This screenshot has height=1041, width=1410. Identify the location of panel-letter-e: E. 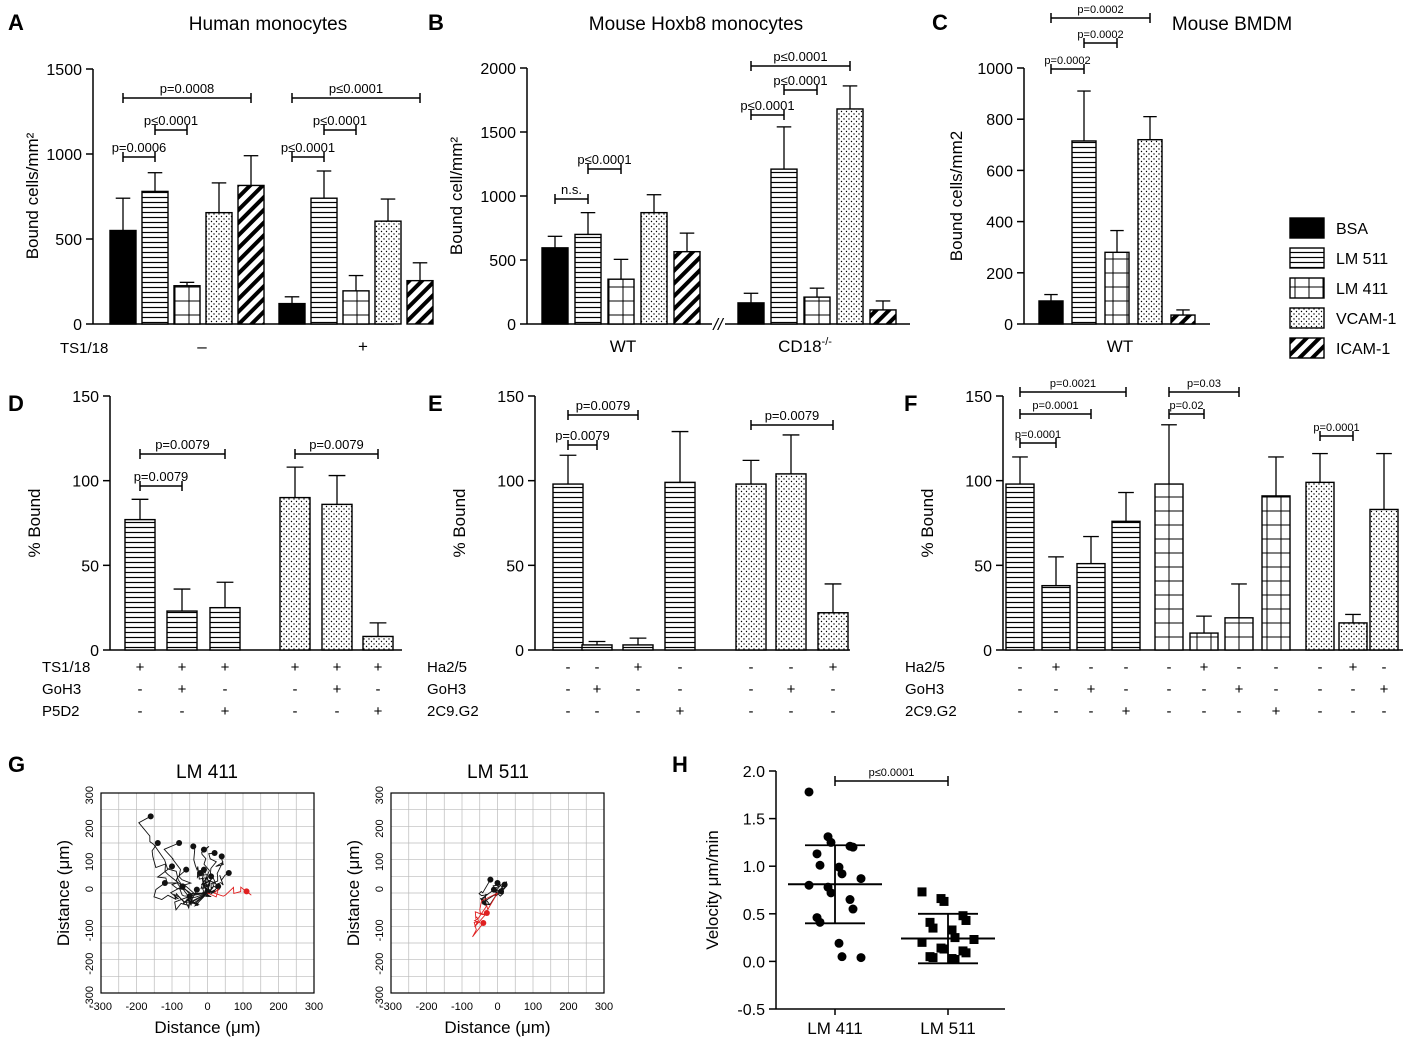
(435, 403).